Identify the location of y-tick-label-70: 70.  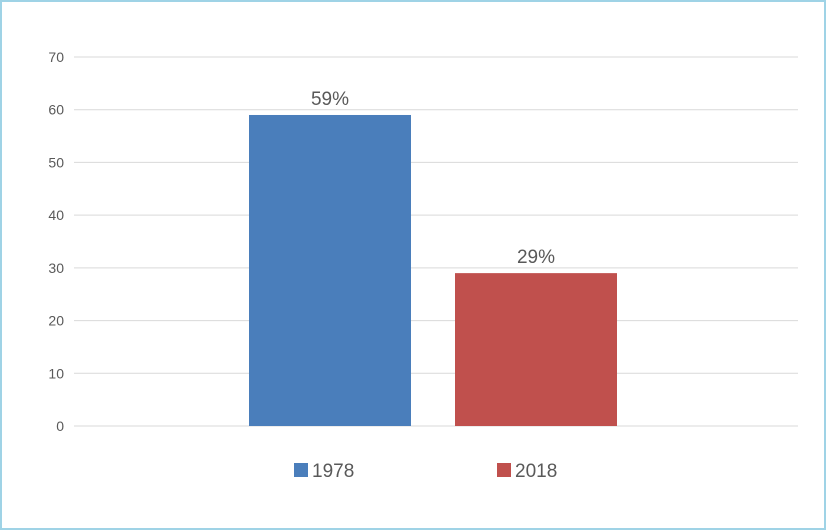
(56, 57).